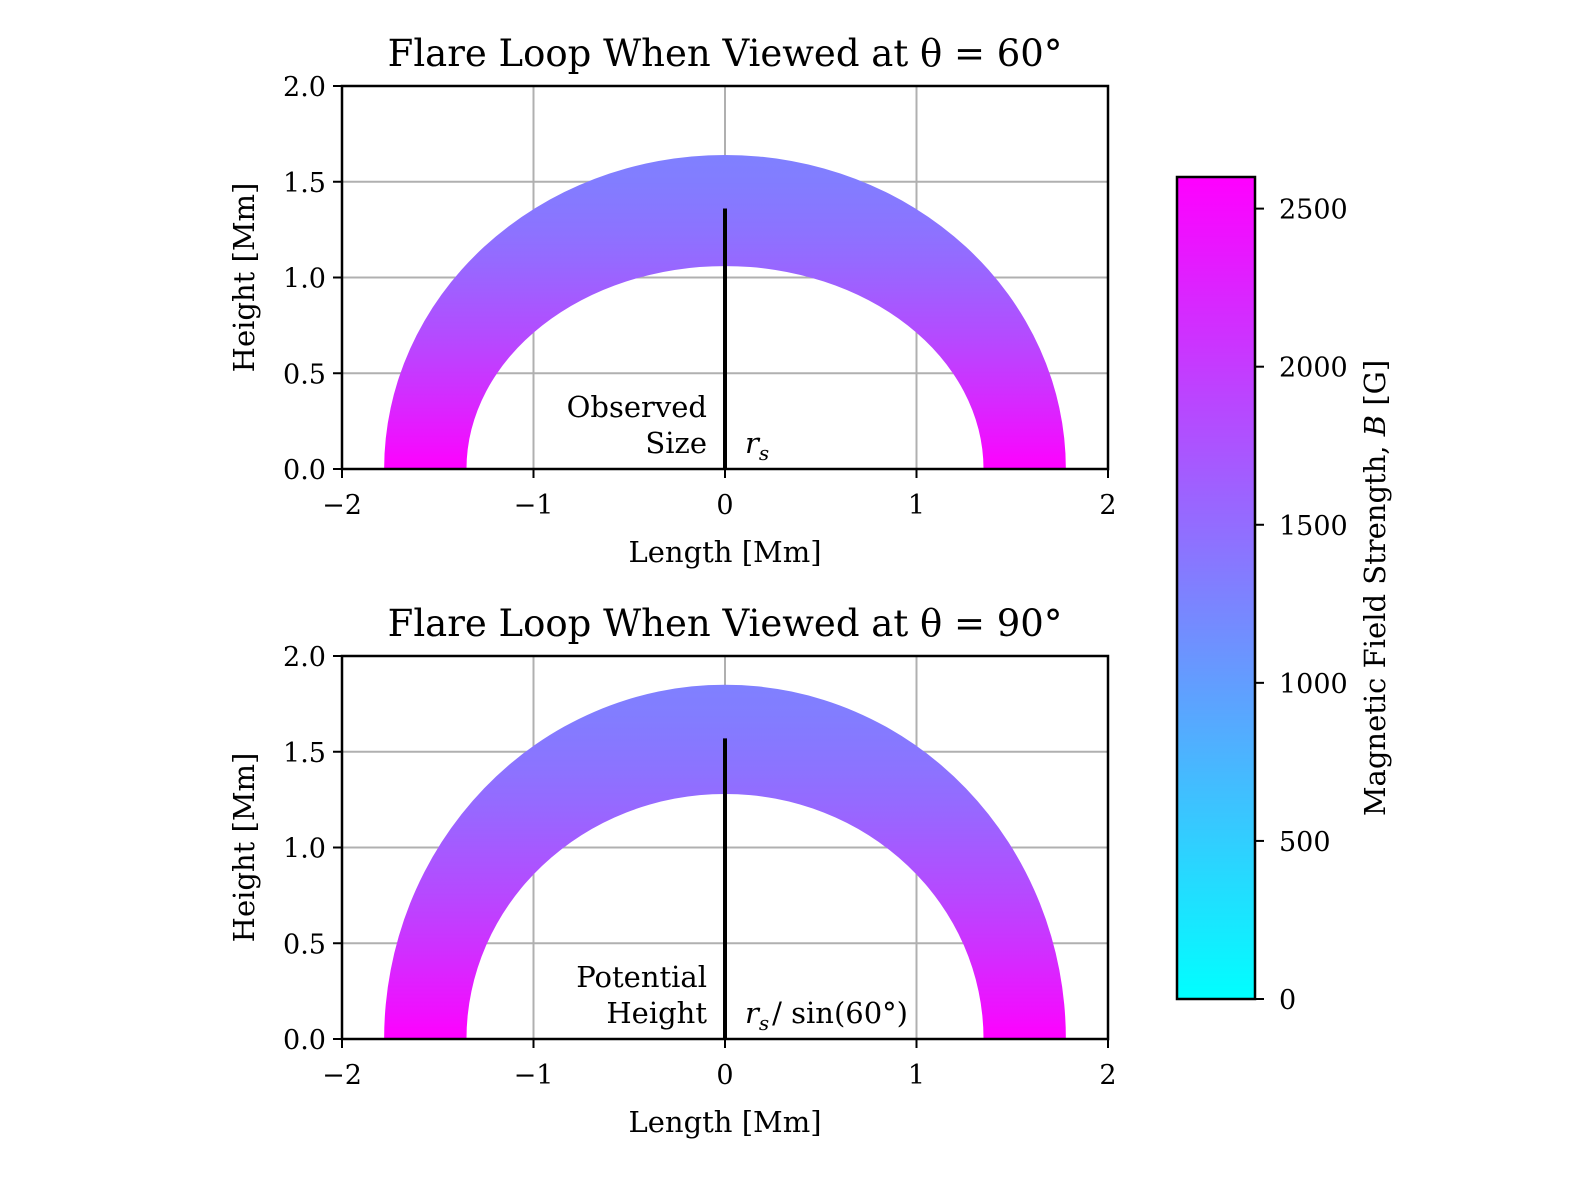  I want to click on colorbar-tick-label: 2000, so click(1313, 368).